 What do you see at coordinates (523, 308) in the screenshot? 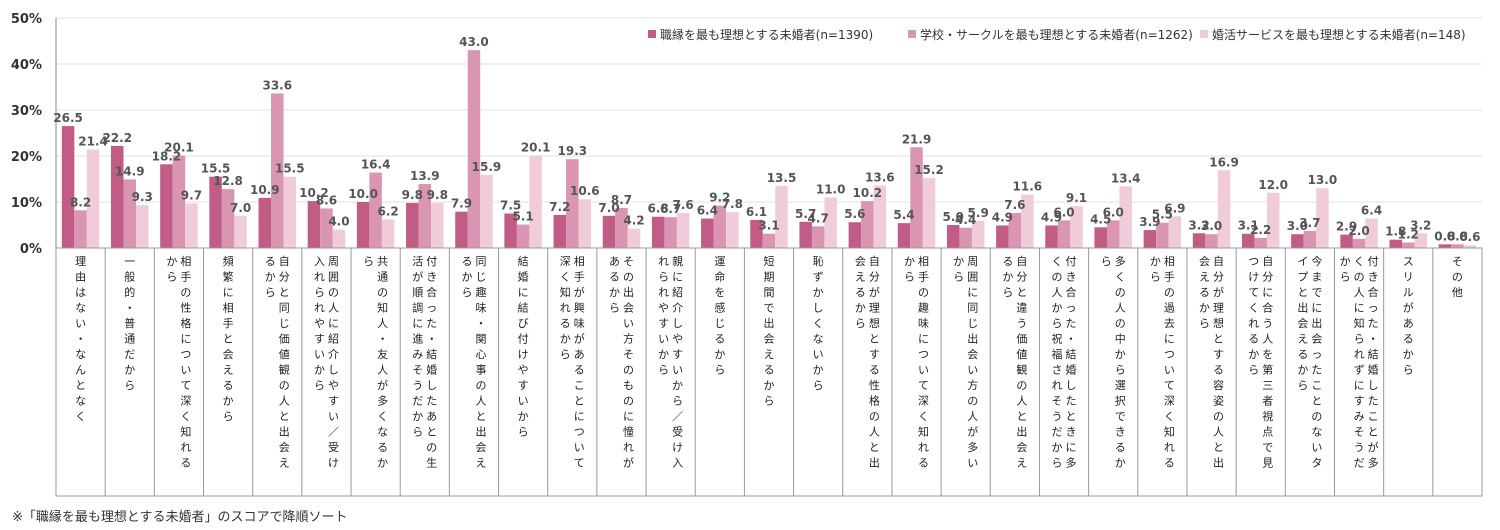
I see `category-char: 結` at bounding box center [523, 308].